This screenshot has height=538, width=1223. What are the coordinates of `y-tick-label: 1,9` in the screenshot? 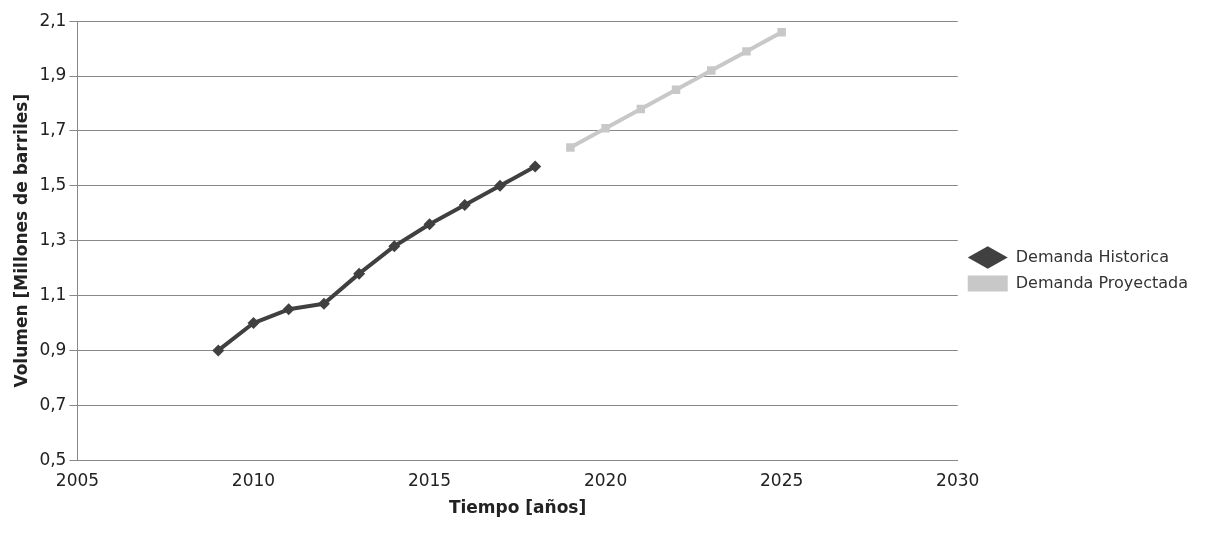 It's located at (53, 74).